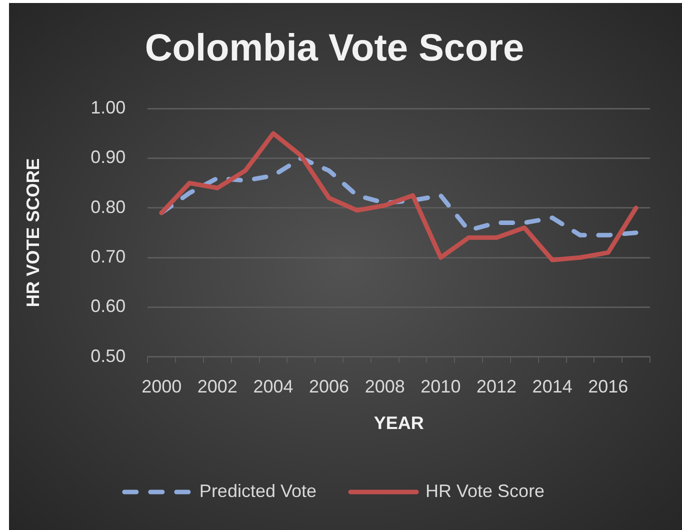 This screenshot has width=682, height=530. What do you see at coordinates (108, 306) in the screenshot?
I see `y-tick-label: 0.60` at bounding box center [108, 306].